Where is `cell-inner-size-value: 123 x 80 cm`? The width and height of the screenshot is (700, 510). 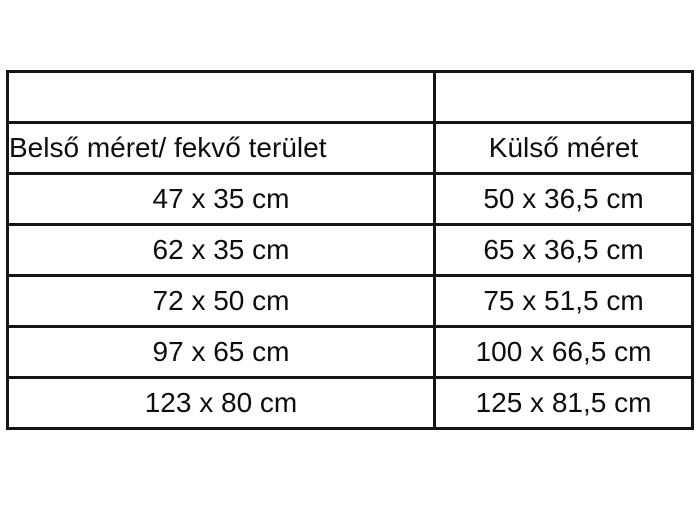
cell-inner-size-value: 123 x 80 cm is located at coordinates (221, 402).